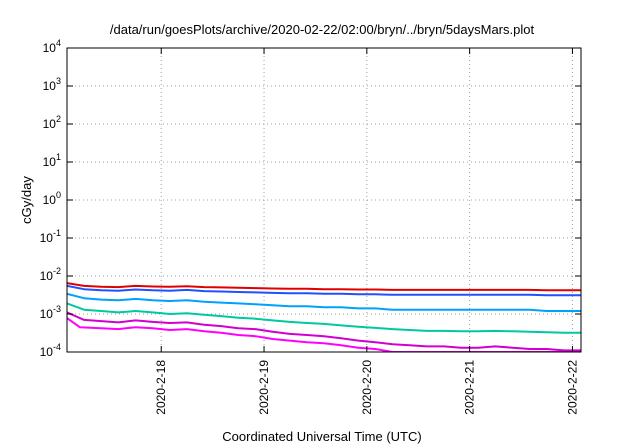 This screenshot has height=448, width=640. Describe the element at coordinates (58, 119) in the screenshot. I see `y-tick-exponent: 2` at that location.